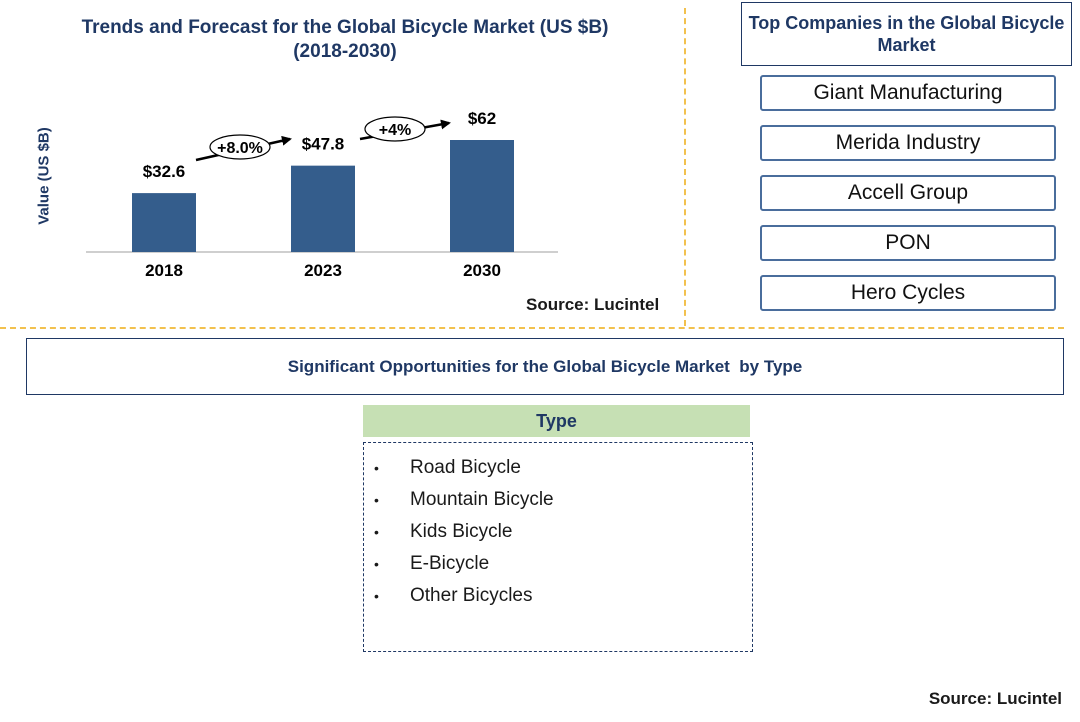 This screenshot has width=1080, height=722. Describe the element at coordinates (995, 698) in the screenshot. I see `footer-source: Source: Lucintel` at that location.